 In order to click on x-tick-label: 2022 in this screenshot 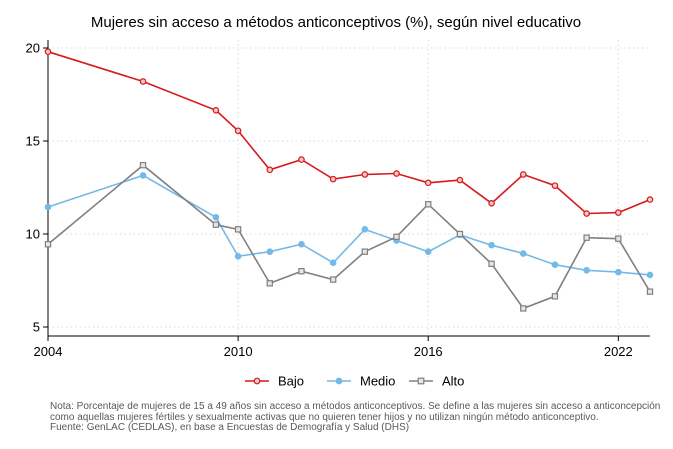, I will do `click(618, 351)`.